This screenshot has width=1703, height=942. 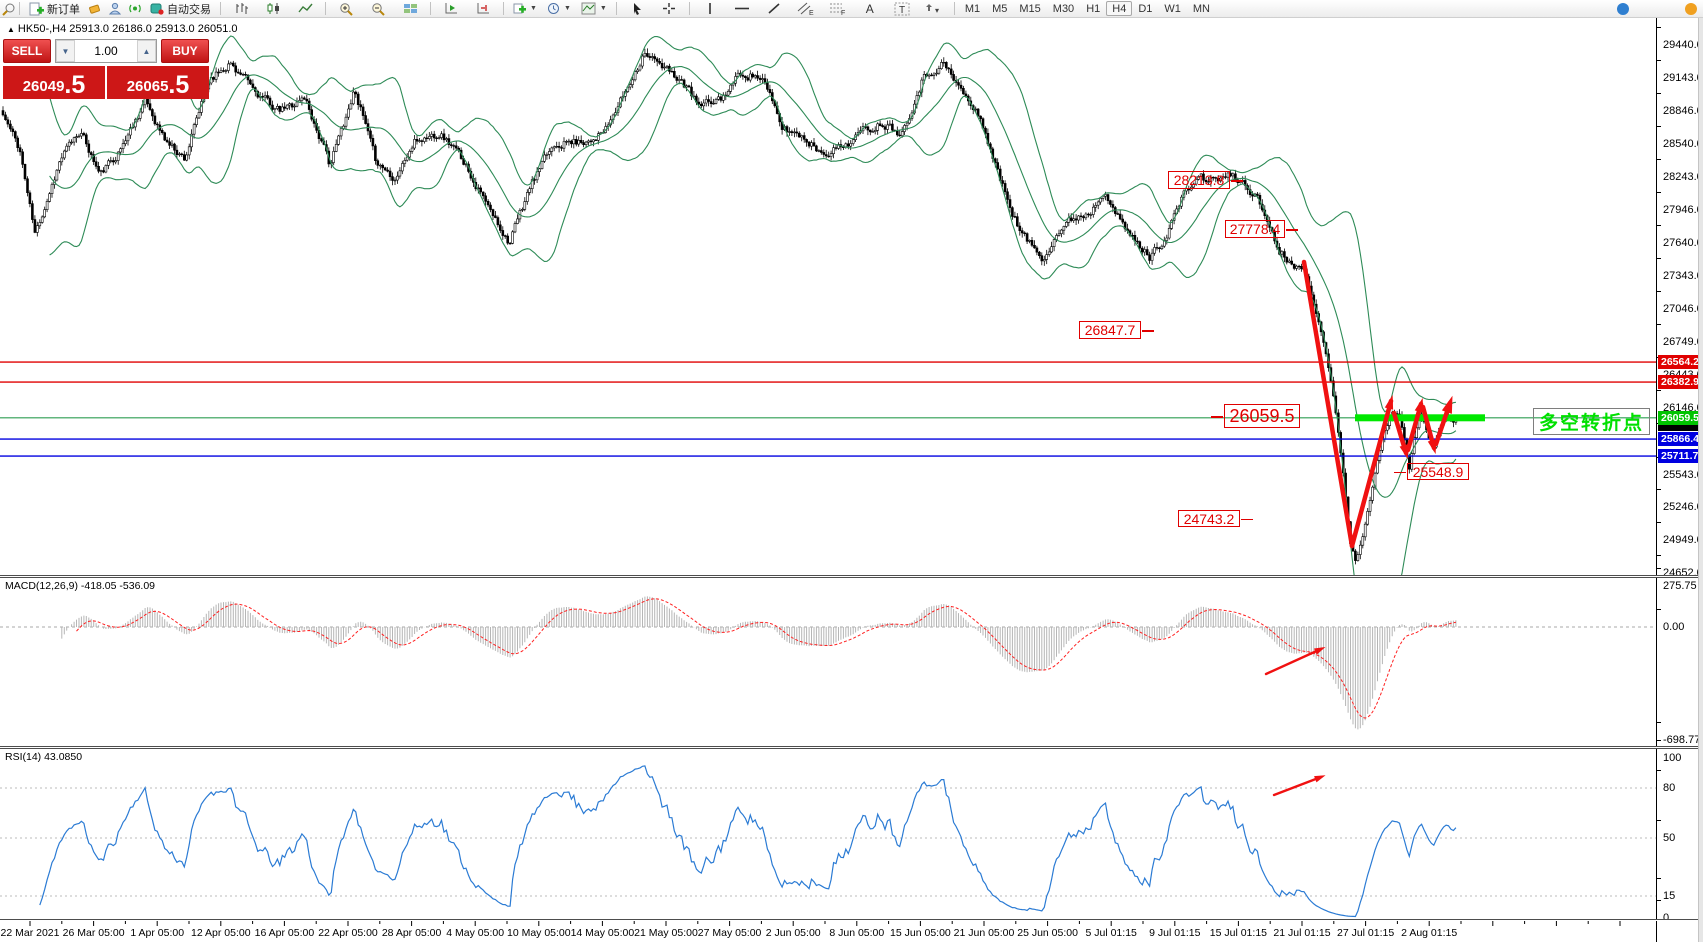 What do you see at coordinates (1209, 518) in the screenshot?
I see `price-annotation: 24743.2` at bounding box center [1209, 518].